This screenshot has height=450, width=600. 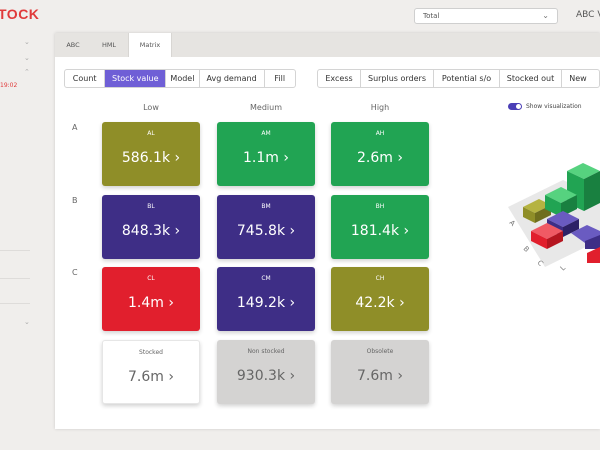 I want to click on filter-potential-so-button: Potential s/o, so click(x=467, y=78).